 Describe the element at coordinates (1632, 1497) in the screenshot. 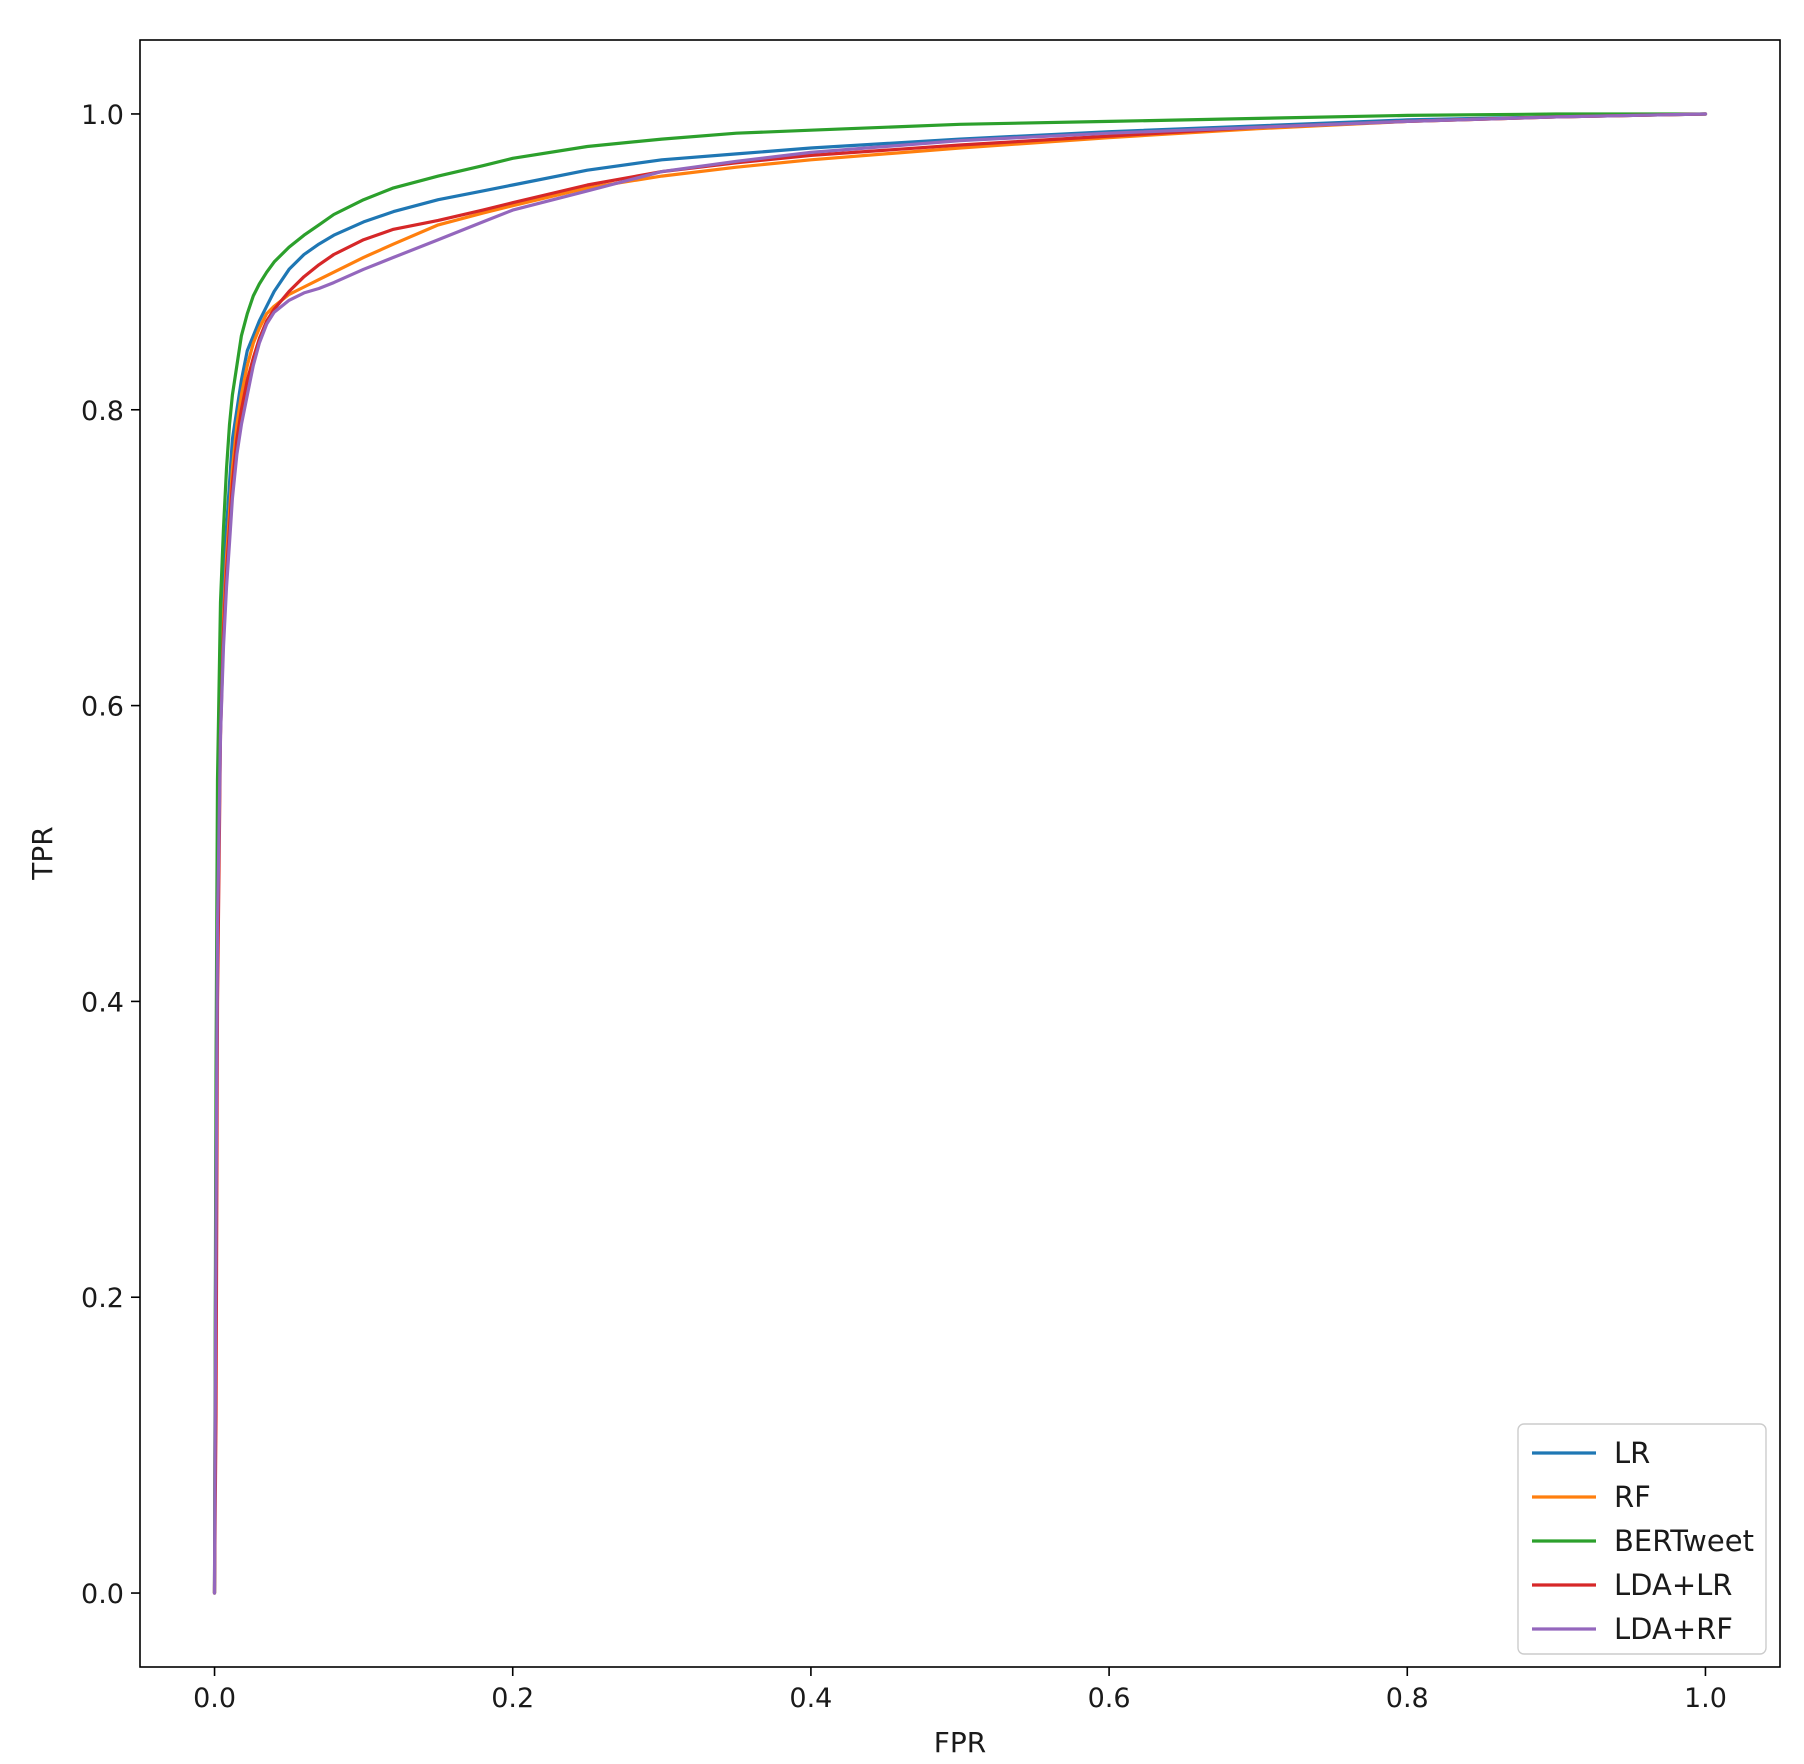

I see `legend-label: RF` at that location.